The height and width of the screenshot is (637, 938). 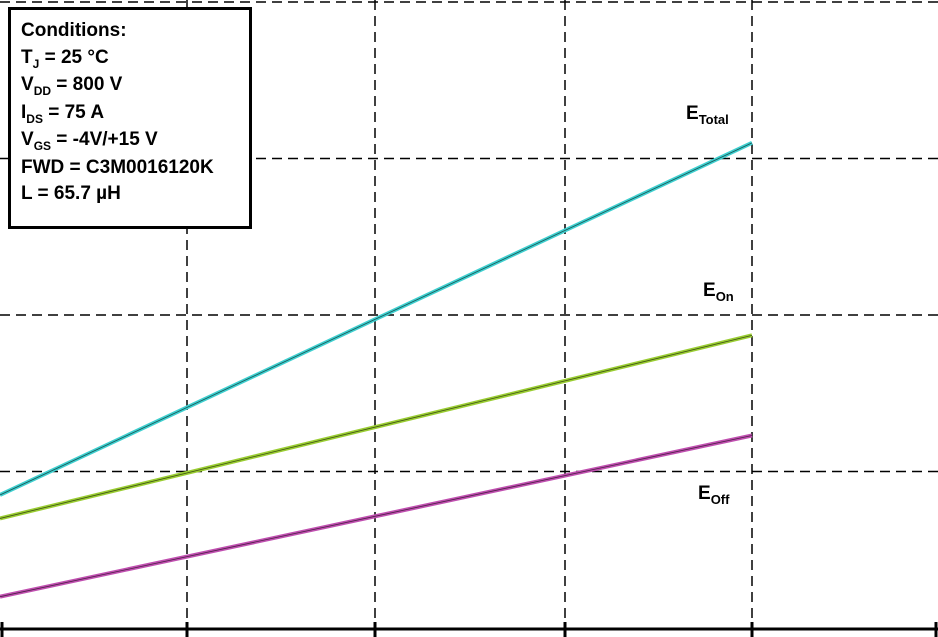 What do you see at coordinates (27, 57) in the screenshot?
I see `condition-symbol: T` at bounding box center [27, 57].